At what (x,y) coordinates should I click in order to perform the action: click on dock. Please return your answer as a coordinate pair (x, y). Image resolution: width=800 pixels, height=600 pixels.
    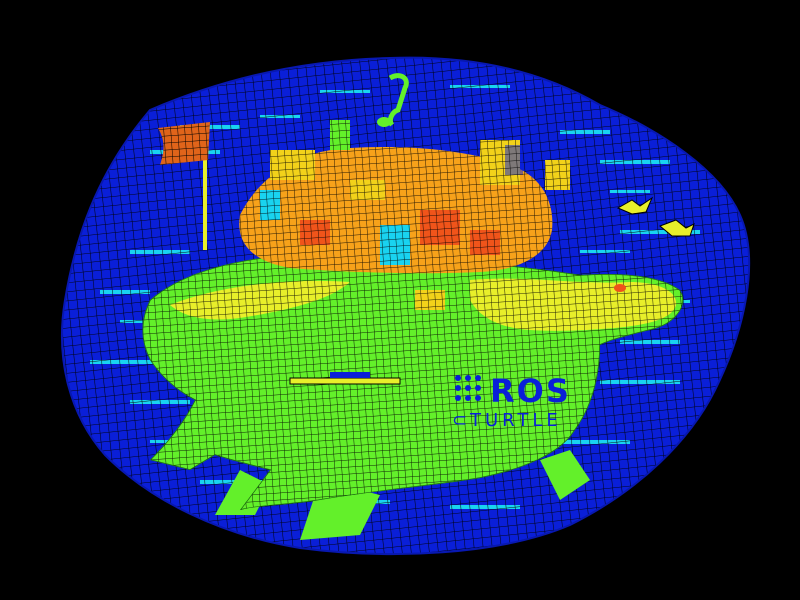
    Looking at the image, I should click on (345, 378).